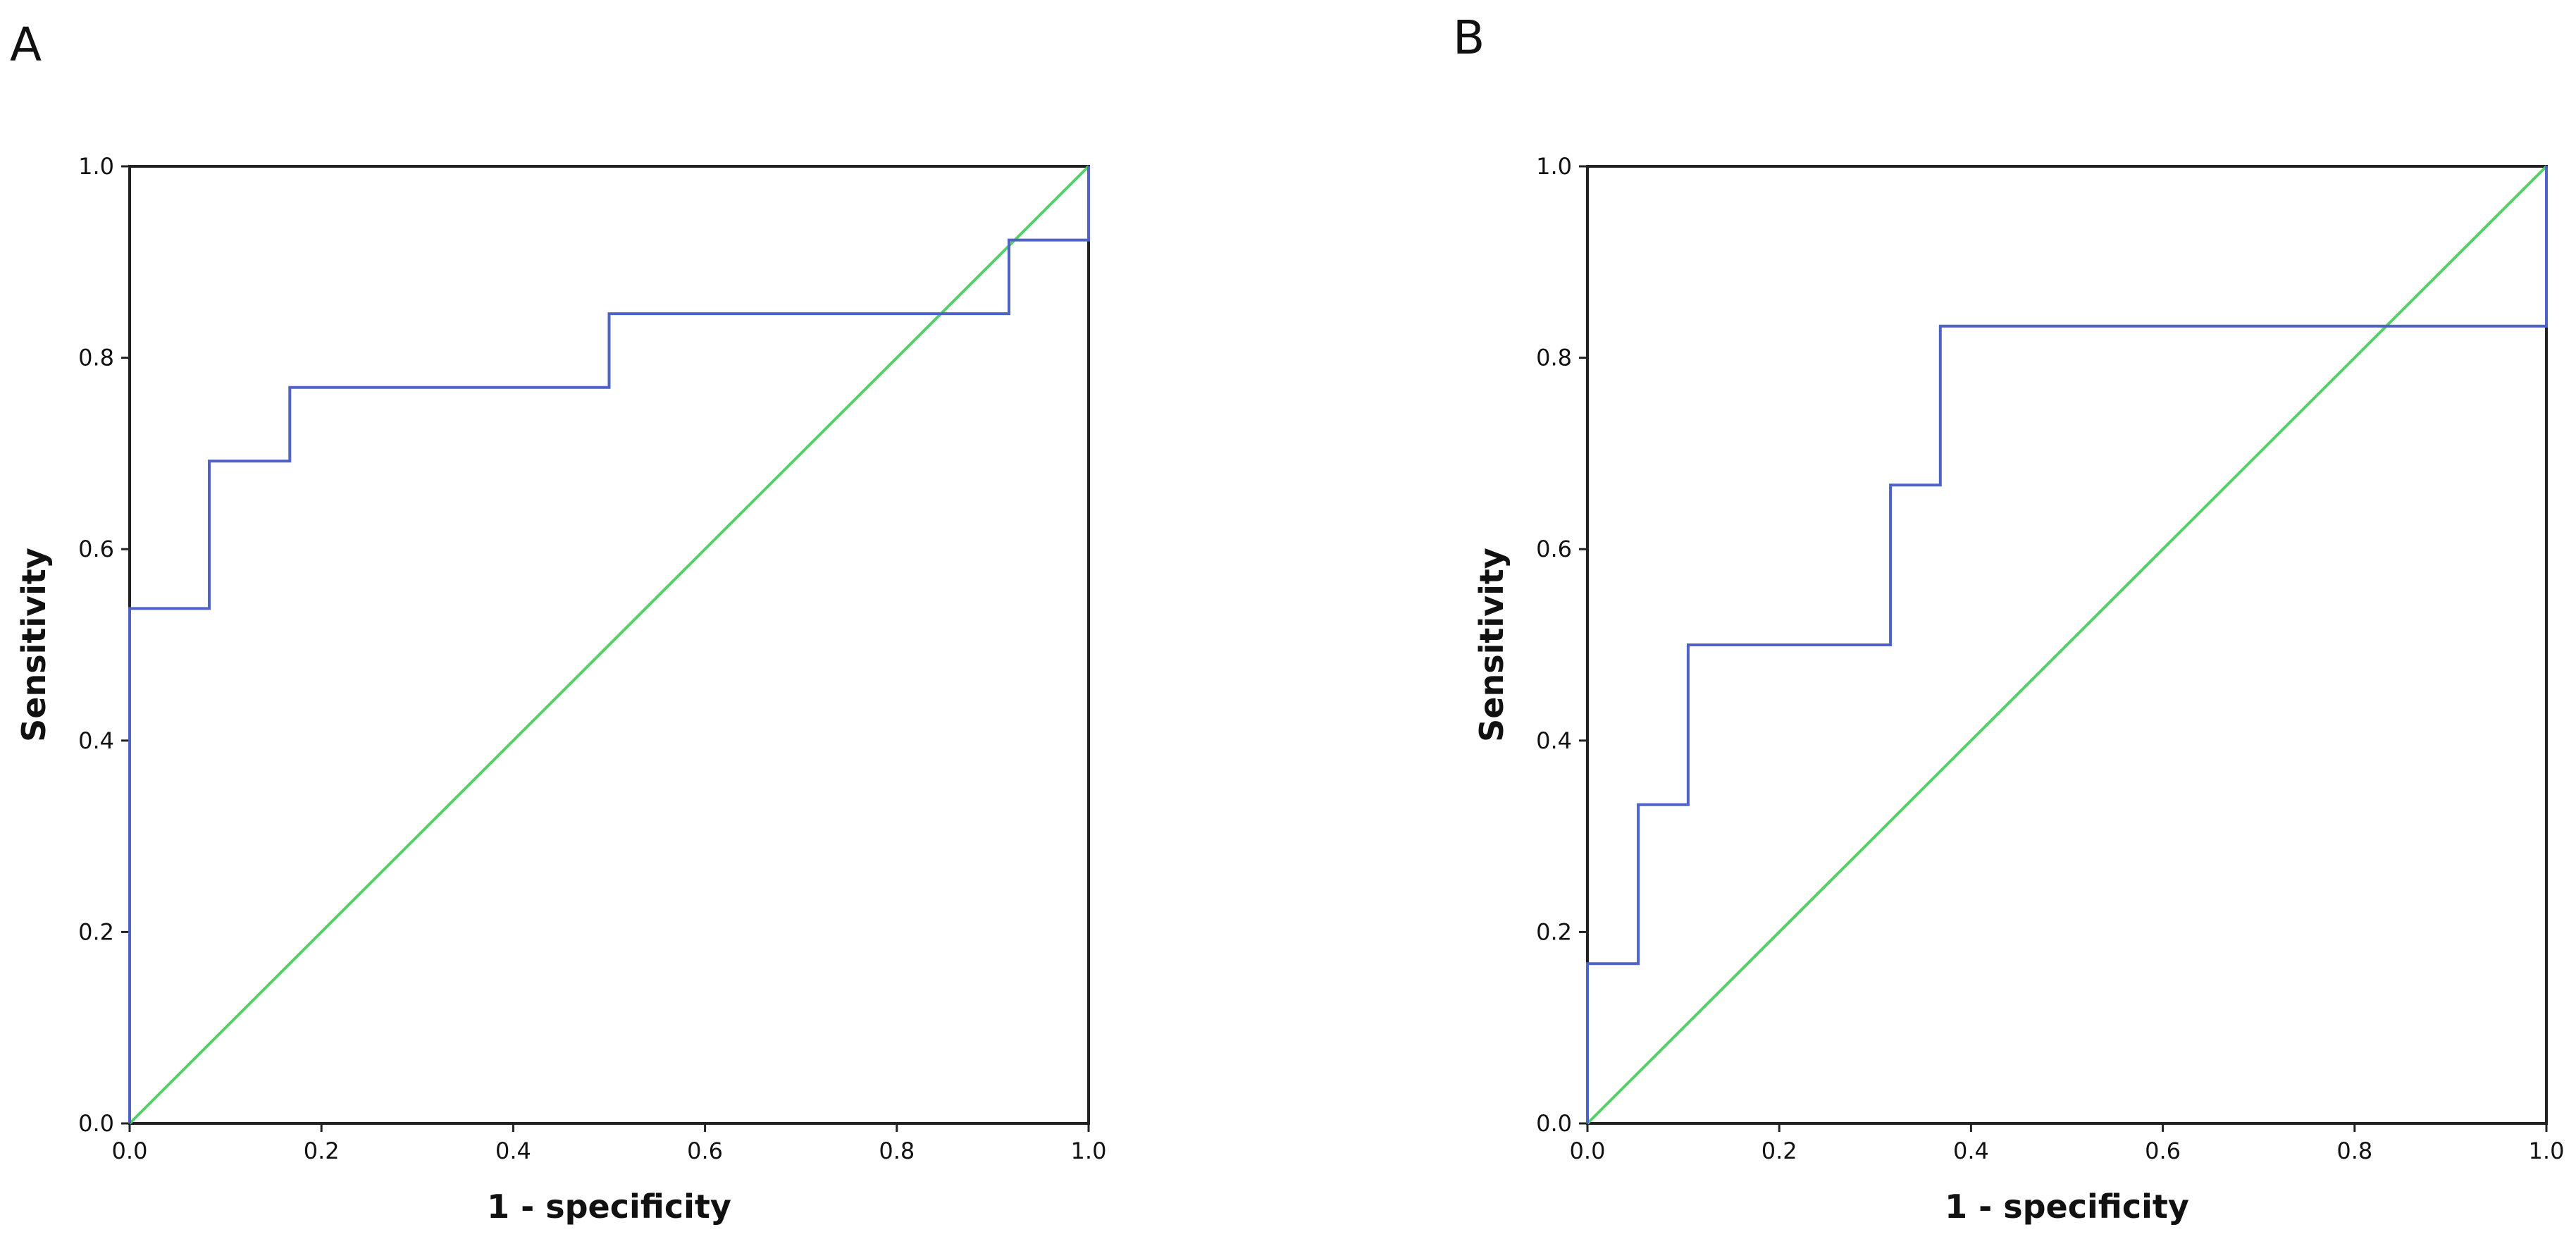 Image resolution: width=2576 pixels, height=1239 pixels. What do you see at coordinates (96, 740) in the screenshot?
I see `y-tick-label-a: 0.4` at bounding box center [96, 740].